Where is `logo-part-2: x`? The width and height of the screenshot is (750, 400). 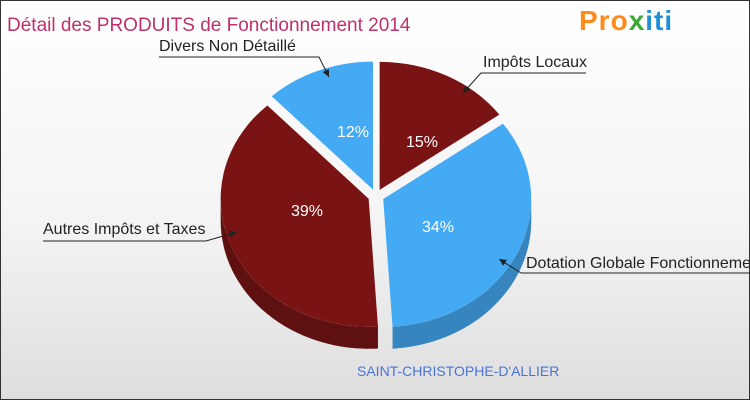
logo-part-2: x is located at coordinates (637, 20).